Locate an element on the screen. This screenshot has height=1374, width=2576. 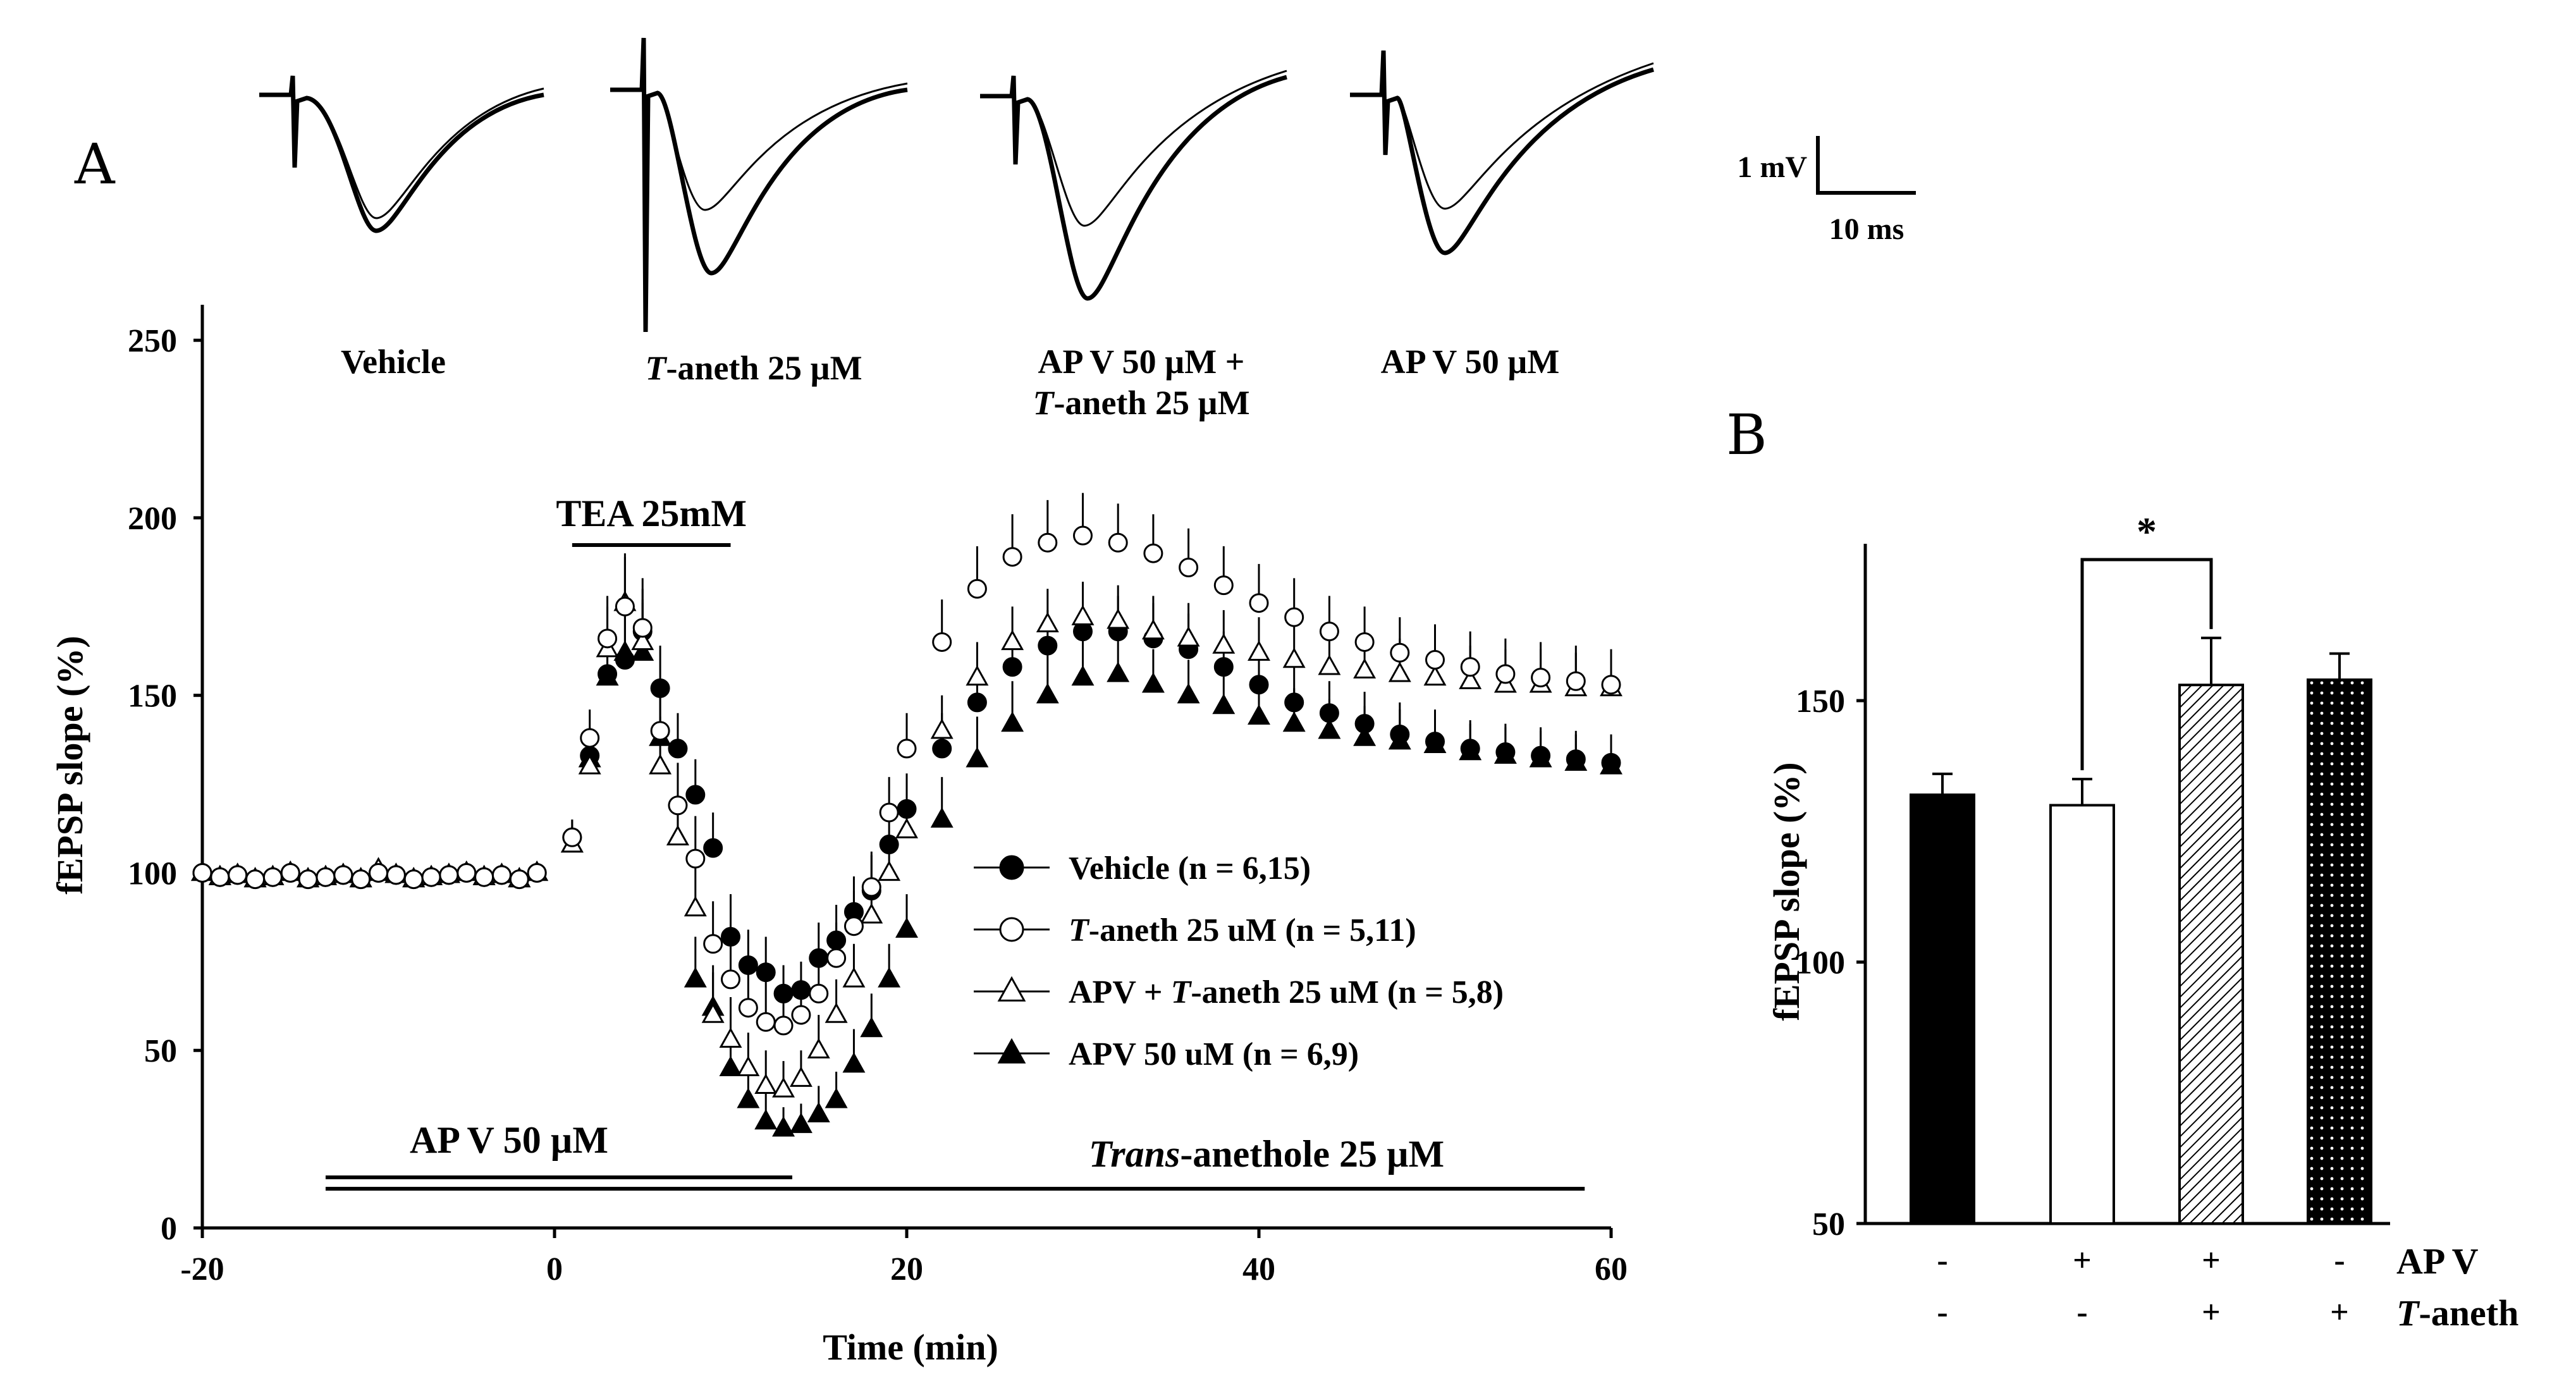
legend-label-vehicle: Vehicle (n = 6,15) is located at coordinates (1190, 868).